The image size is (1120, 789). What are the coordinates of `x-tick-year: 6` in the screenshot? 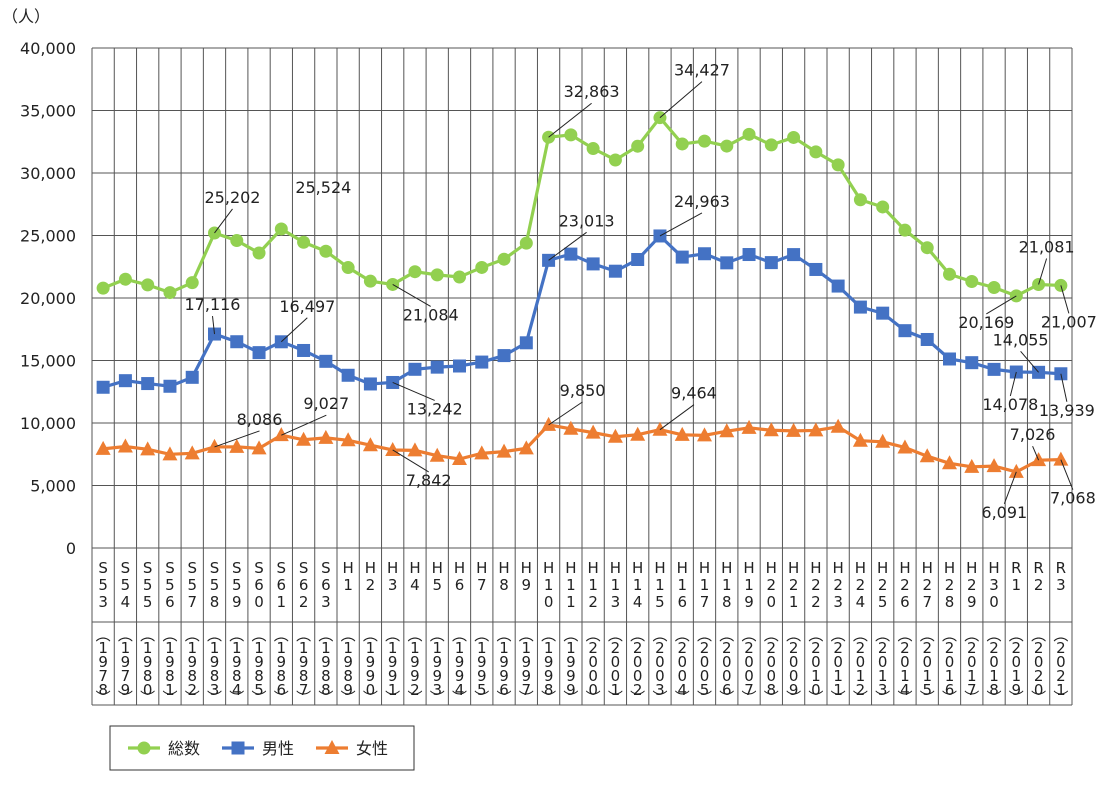 It's located at (282, 690).